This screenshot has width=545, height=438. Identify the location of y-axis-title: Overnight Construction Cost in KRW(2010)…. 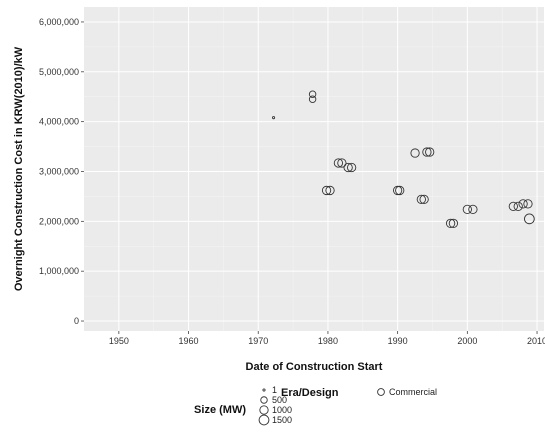
(19, 168).